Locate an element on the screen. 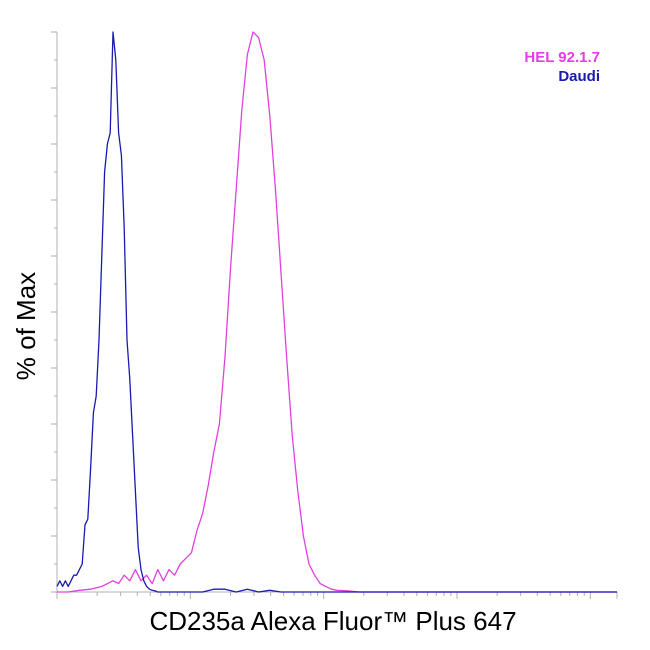  y-axis-label: % of Max is located at coordinates (26, 326).